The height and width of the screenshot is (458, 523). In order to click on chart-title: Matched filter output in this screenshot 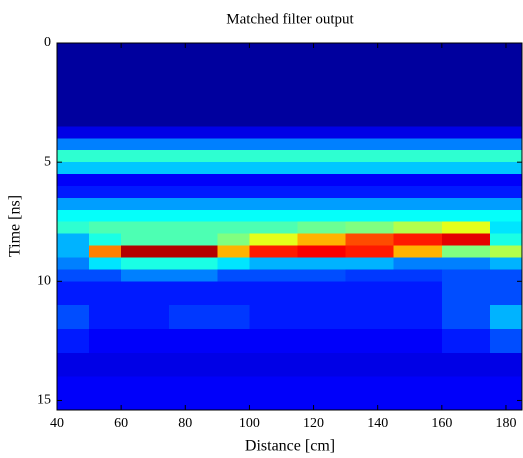, I will do `click(290, 19)`.